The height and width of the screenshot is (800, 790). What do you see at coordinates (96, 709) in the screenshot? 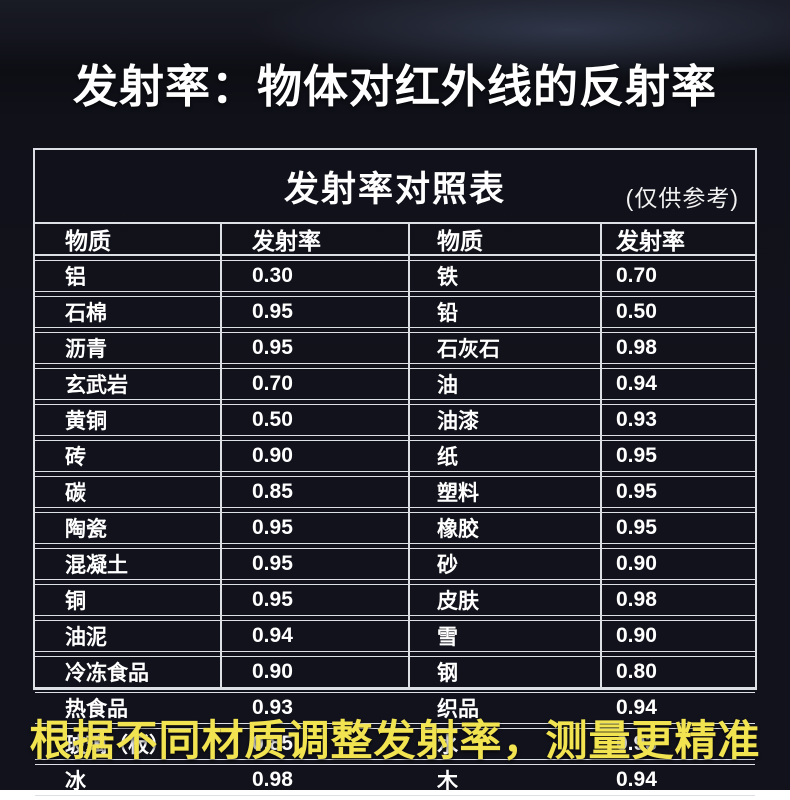
I see `material-cell-left: 热食品` at bounding box center [96, 709].